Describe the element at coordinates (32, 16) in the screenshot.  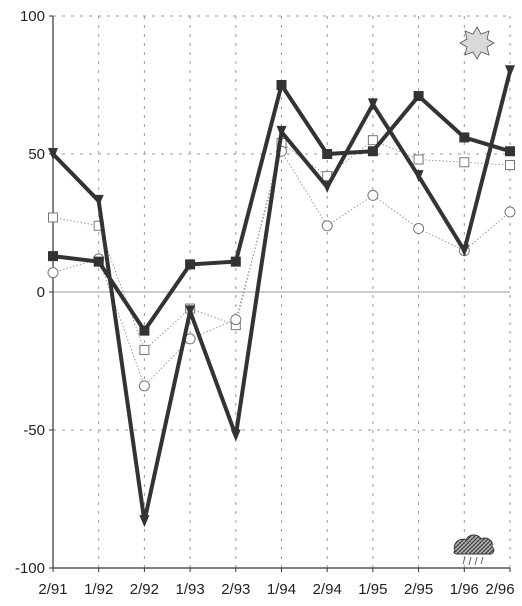
I see `y-tick-label: 100` at that location.